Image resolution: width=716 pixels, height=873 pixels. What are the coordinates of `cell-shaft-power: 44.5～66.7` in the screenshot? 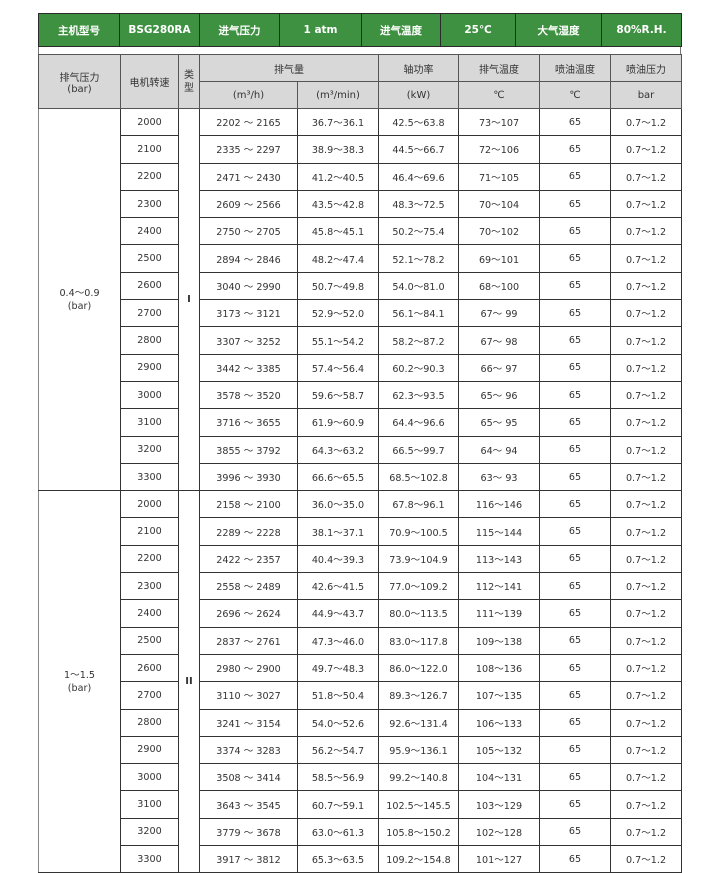 It's located at (418, 149).